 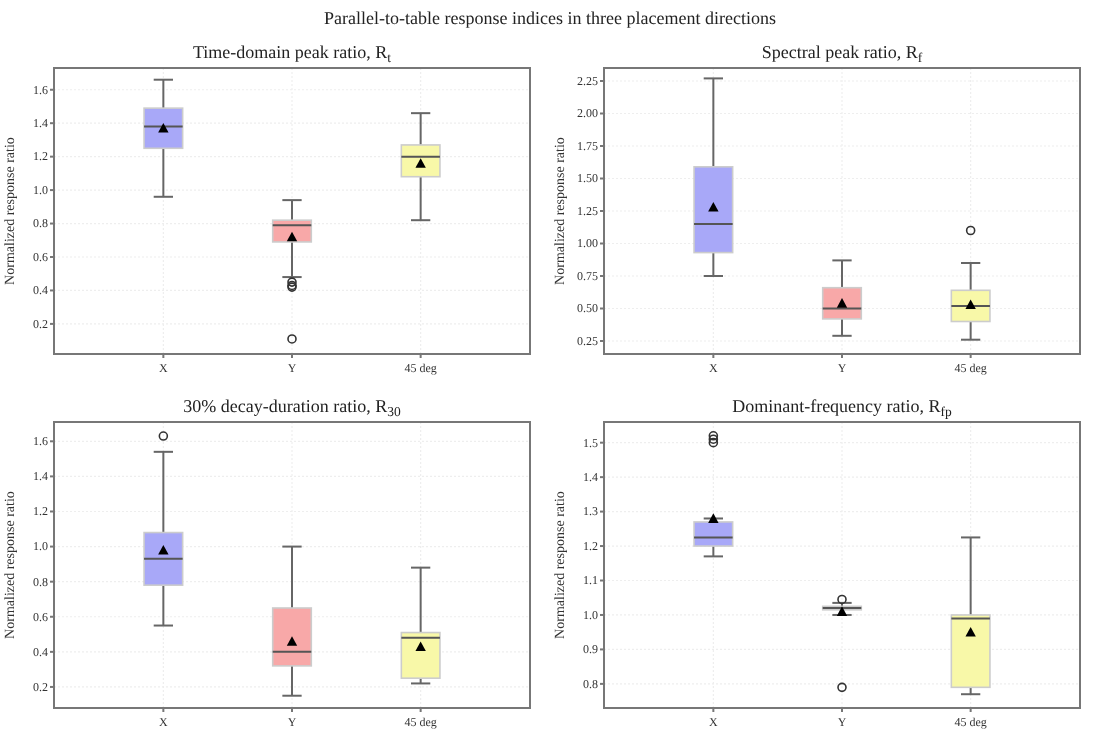 I want to click on chart-title: Time-domain peak ratio, R$_{t}$, so click(x=292, y=54).